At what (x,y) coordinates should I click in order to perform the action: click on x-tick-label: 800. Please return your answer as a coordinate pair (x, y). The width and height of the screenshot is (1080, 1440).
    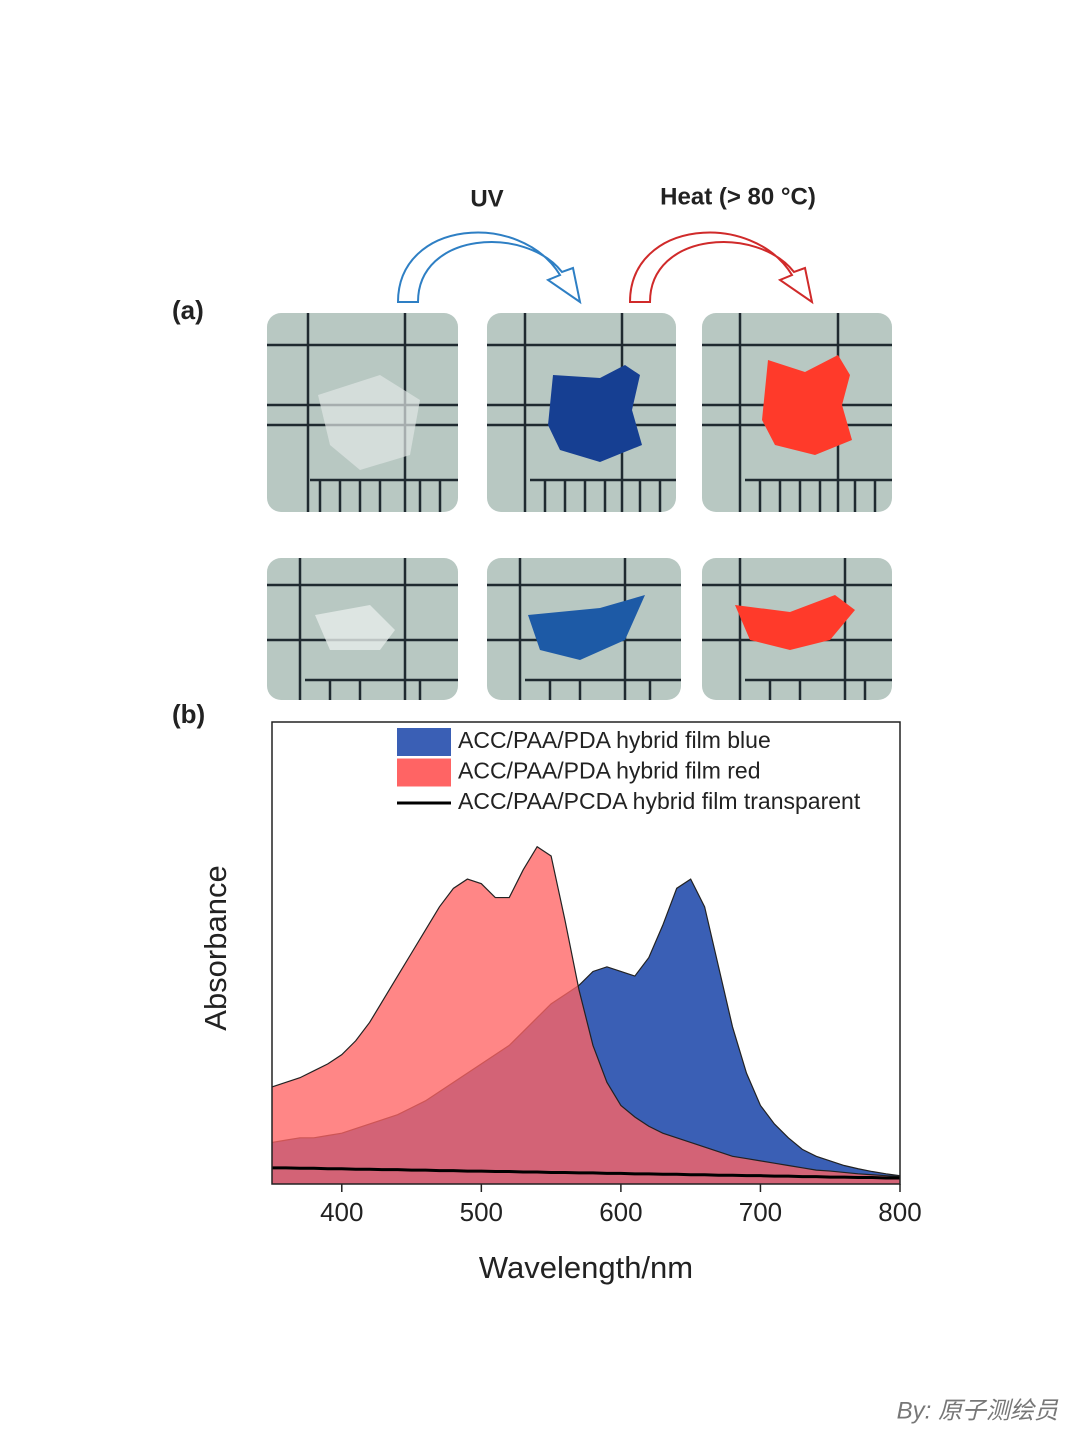
    Looking at the image, I should click on (899, 1212).